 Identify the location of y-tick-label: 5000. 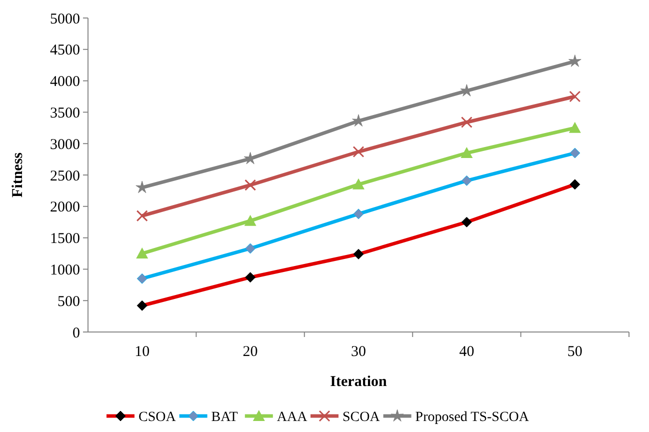
(65, 19).